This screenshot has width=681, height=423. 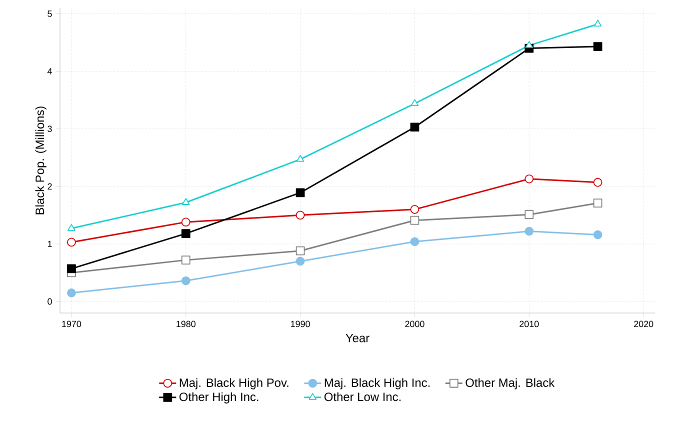 I want to click on legend-label: Other Maj. Black, so click(x=510, y=384).